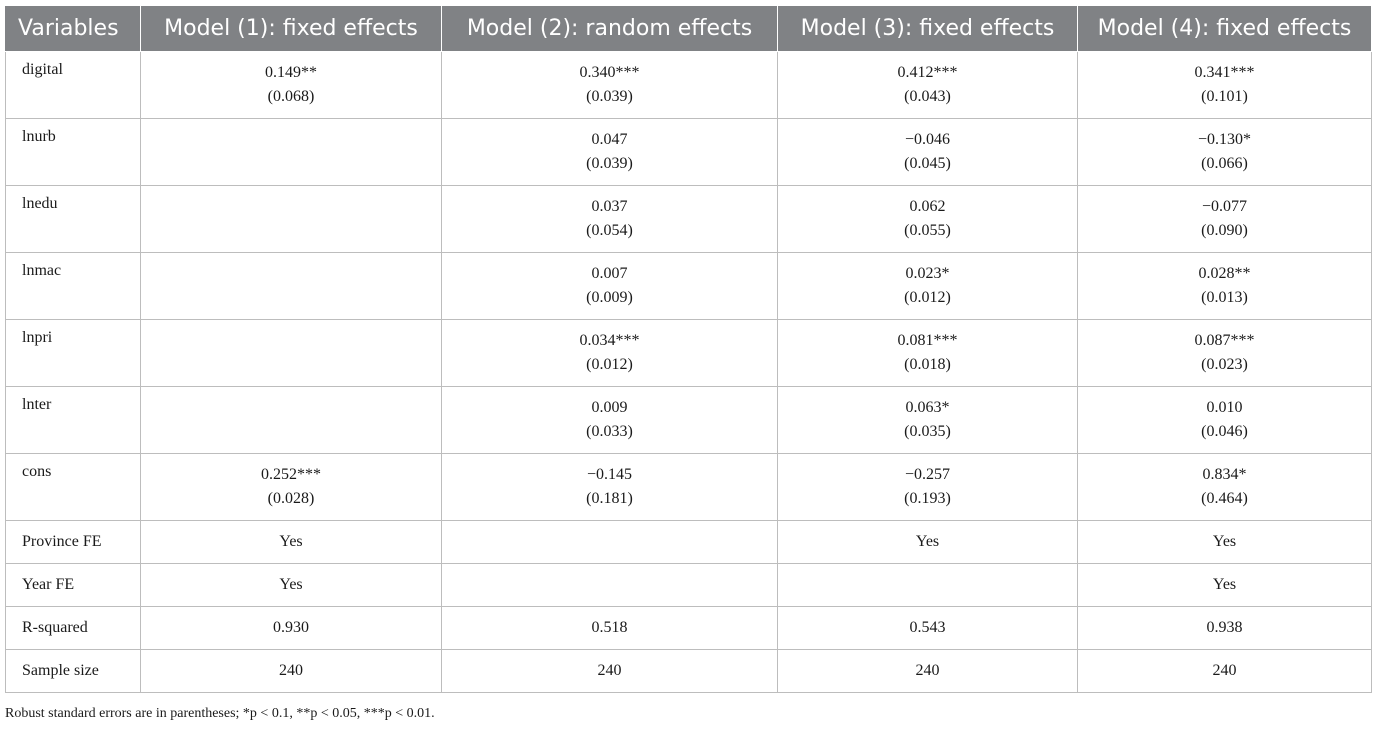  Describe the element at coordinates (1224, 474) in the screenshot. I see `coefficient: 0.834*` at that location.